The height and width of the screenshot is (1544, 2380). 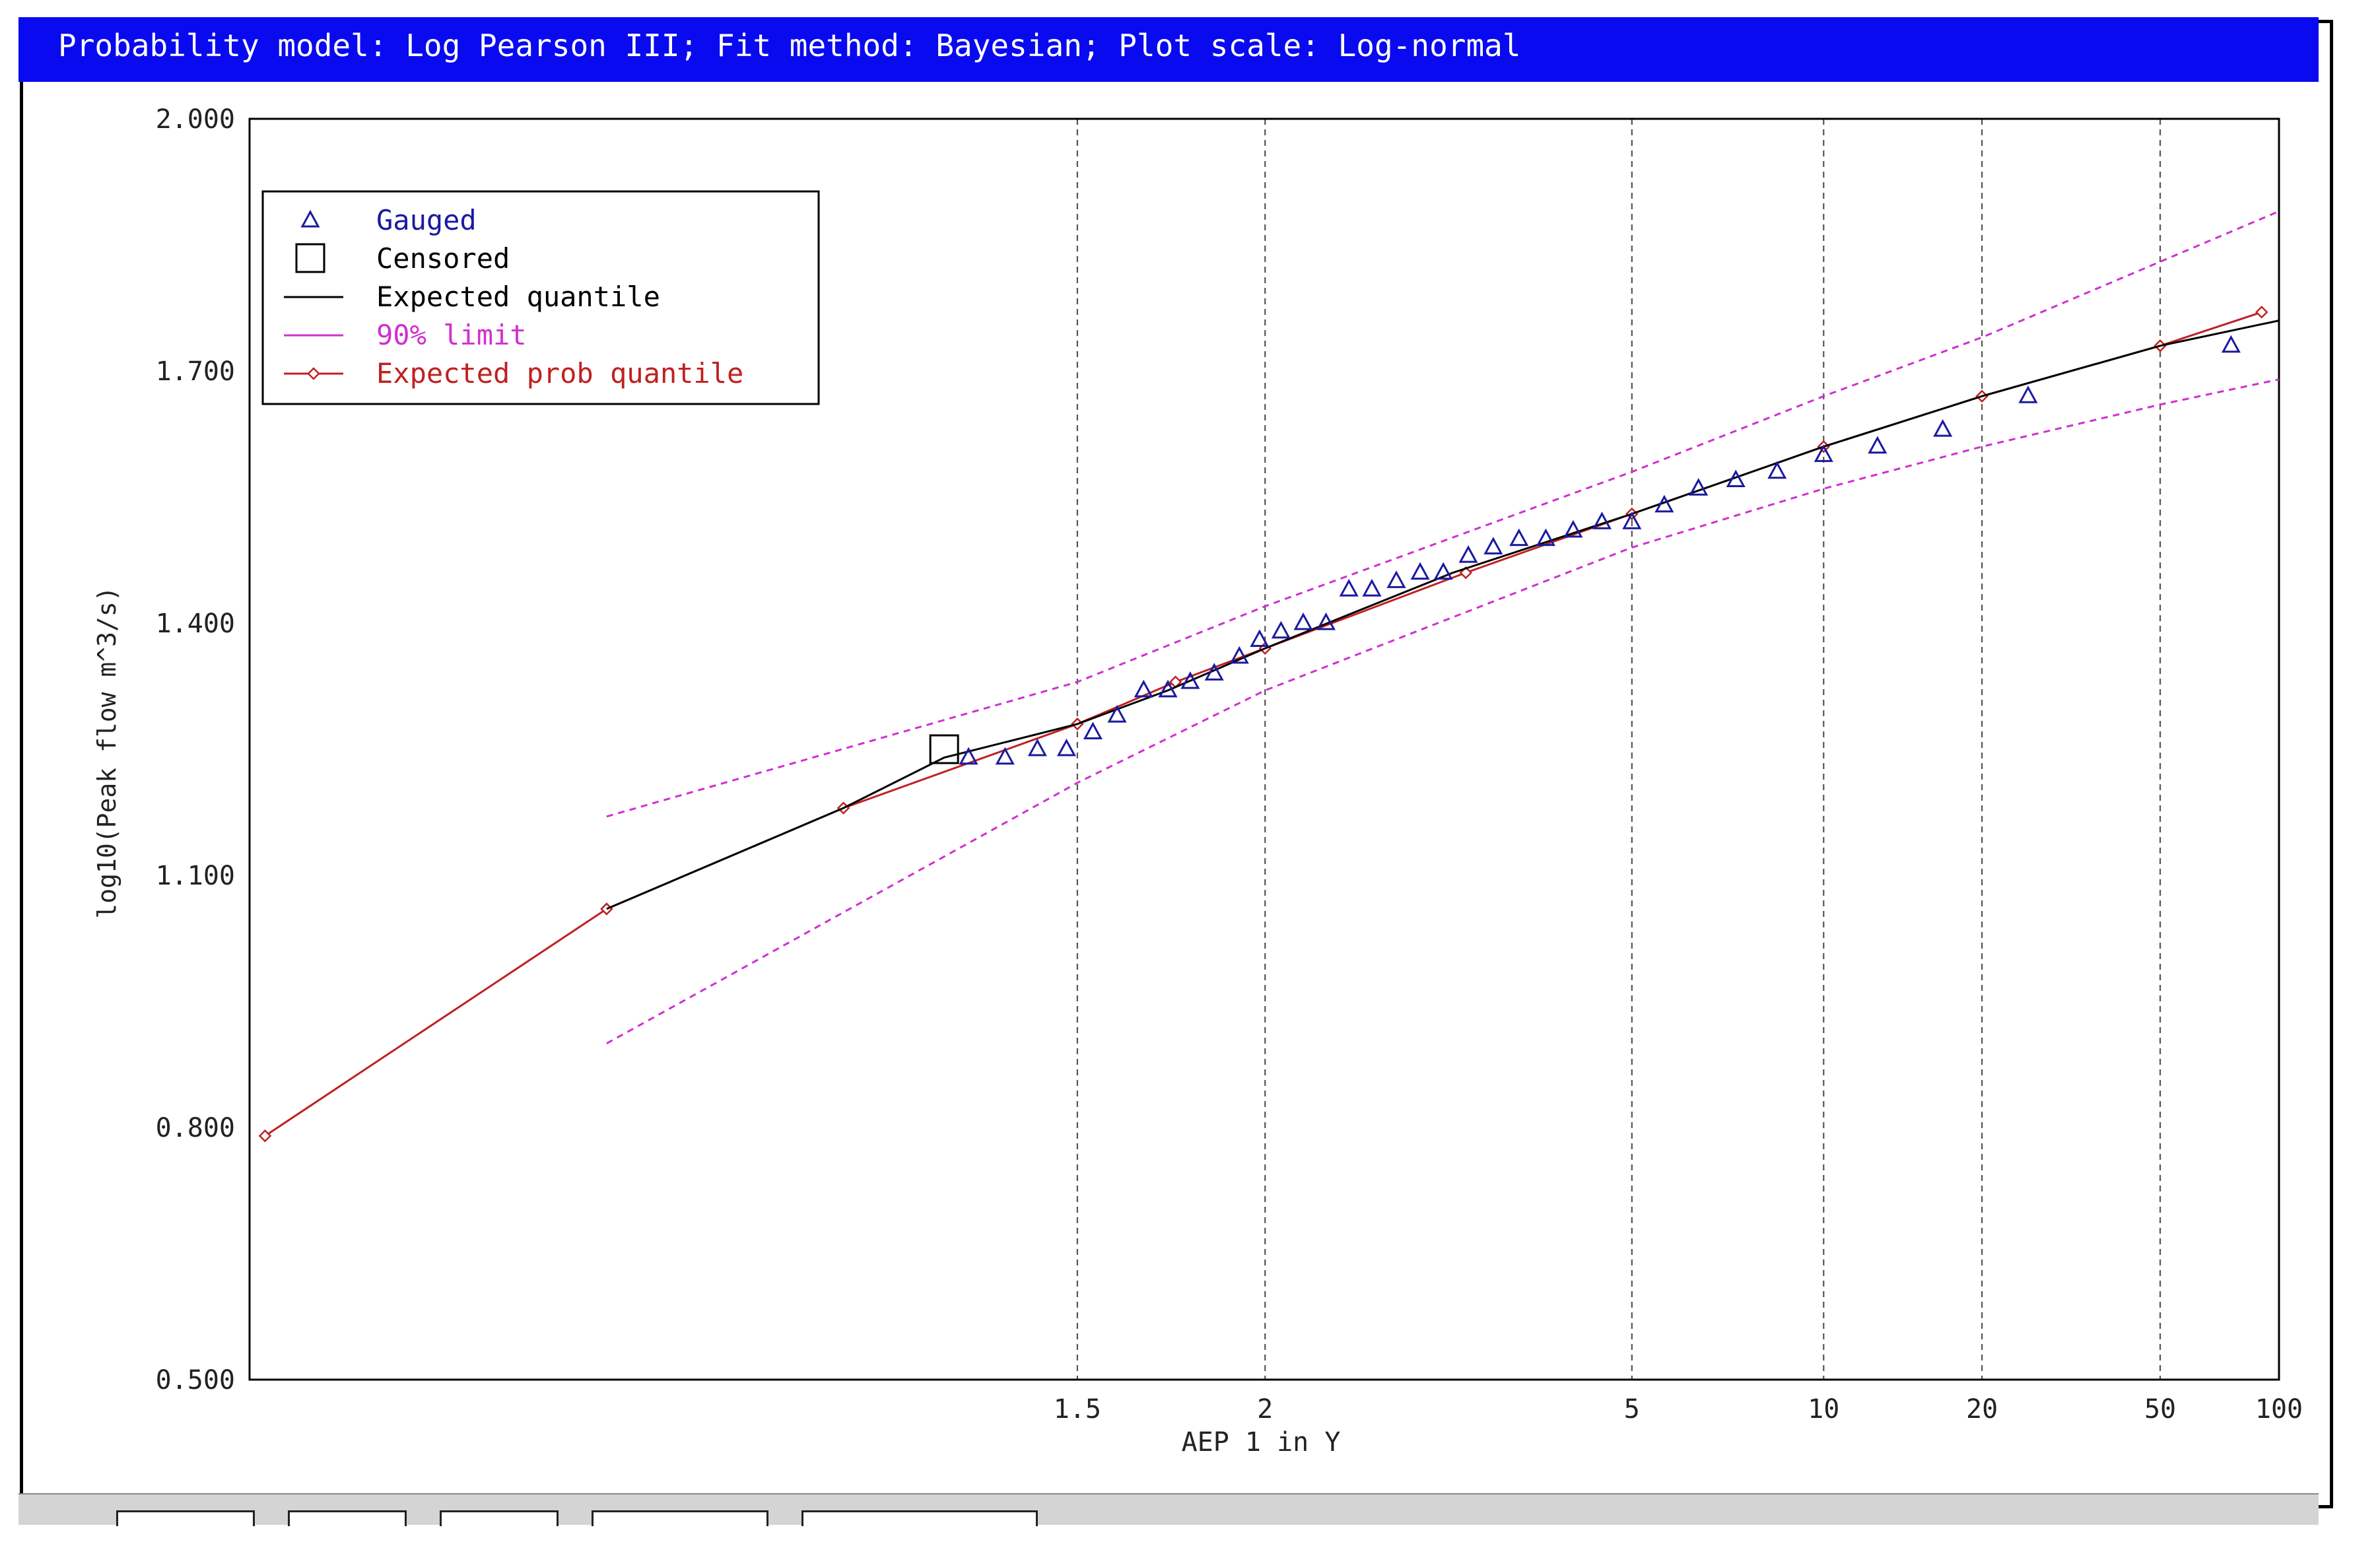 I want to click on x-tick-label: 2, so click(x=1265, y=1409).